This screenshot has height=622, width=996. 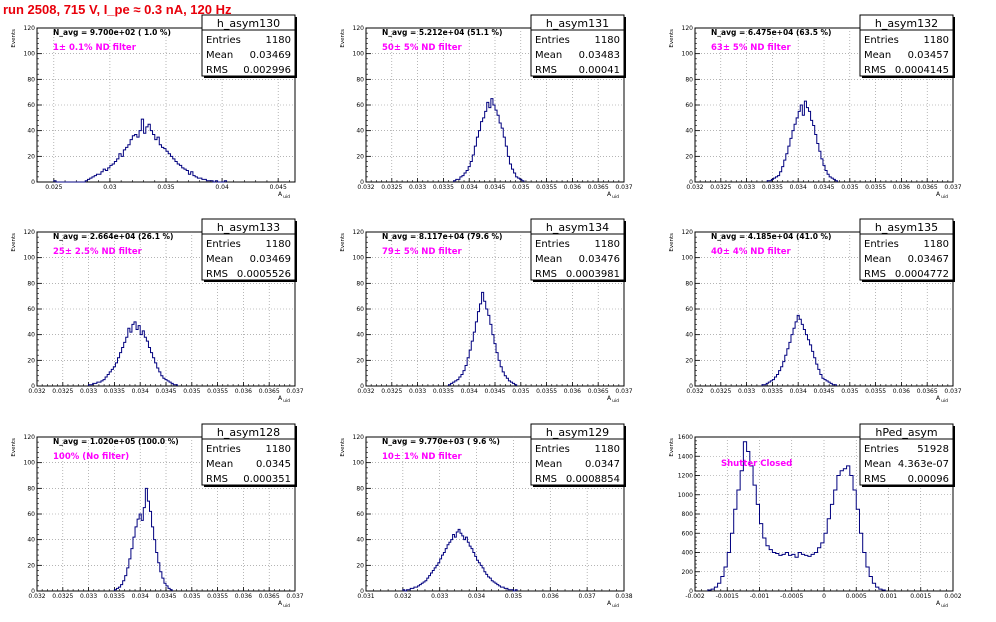 What do you see at coordinates (270, 55) in the screenshot?
I see `stats-value-mean: 0.03469` at bounding box center [270, 55].